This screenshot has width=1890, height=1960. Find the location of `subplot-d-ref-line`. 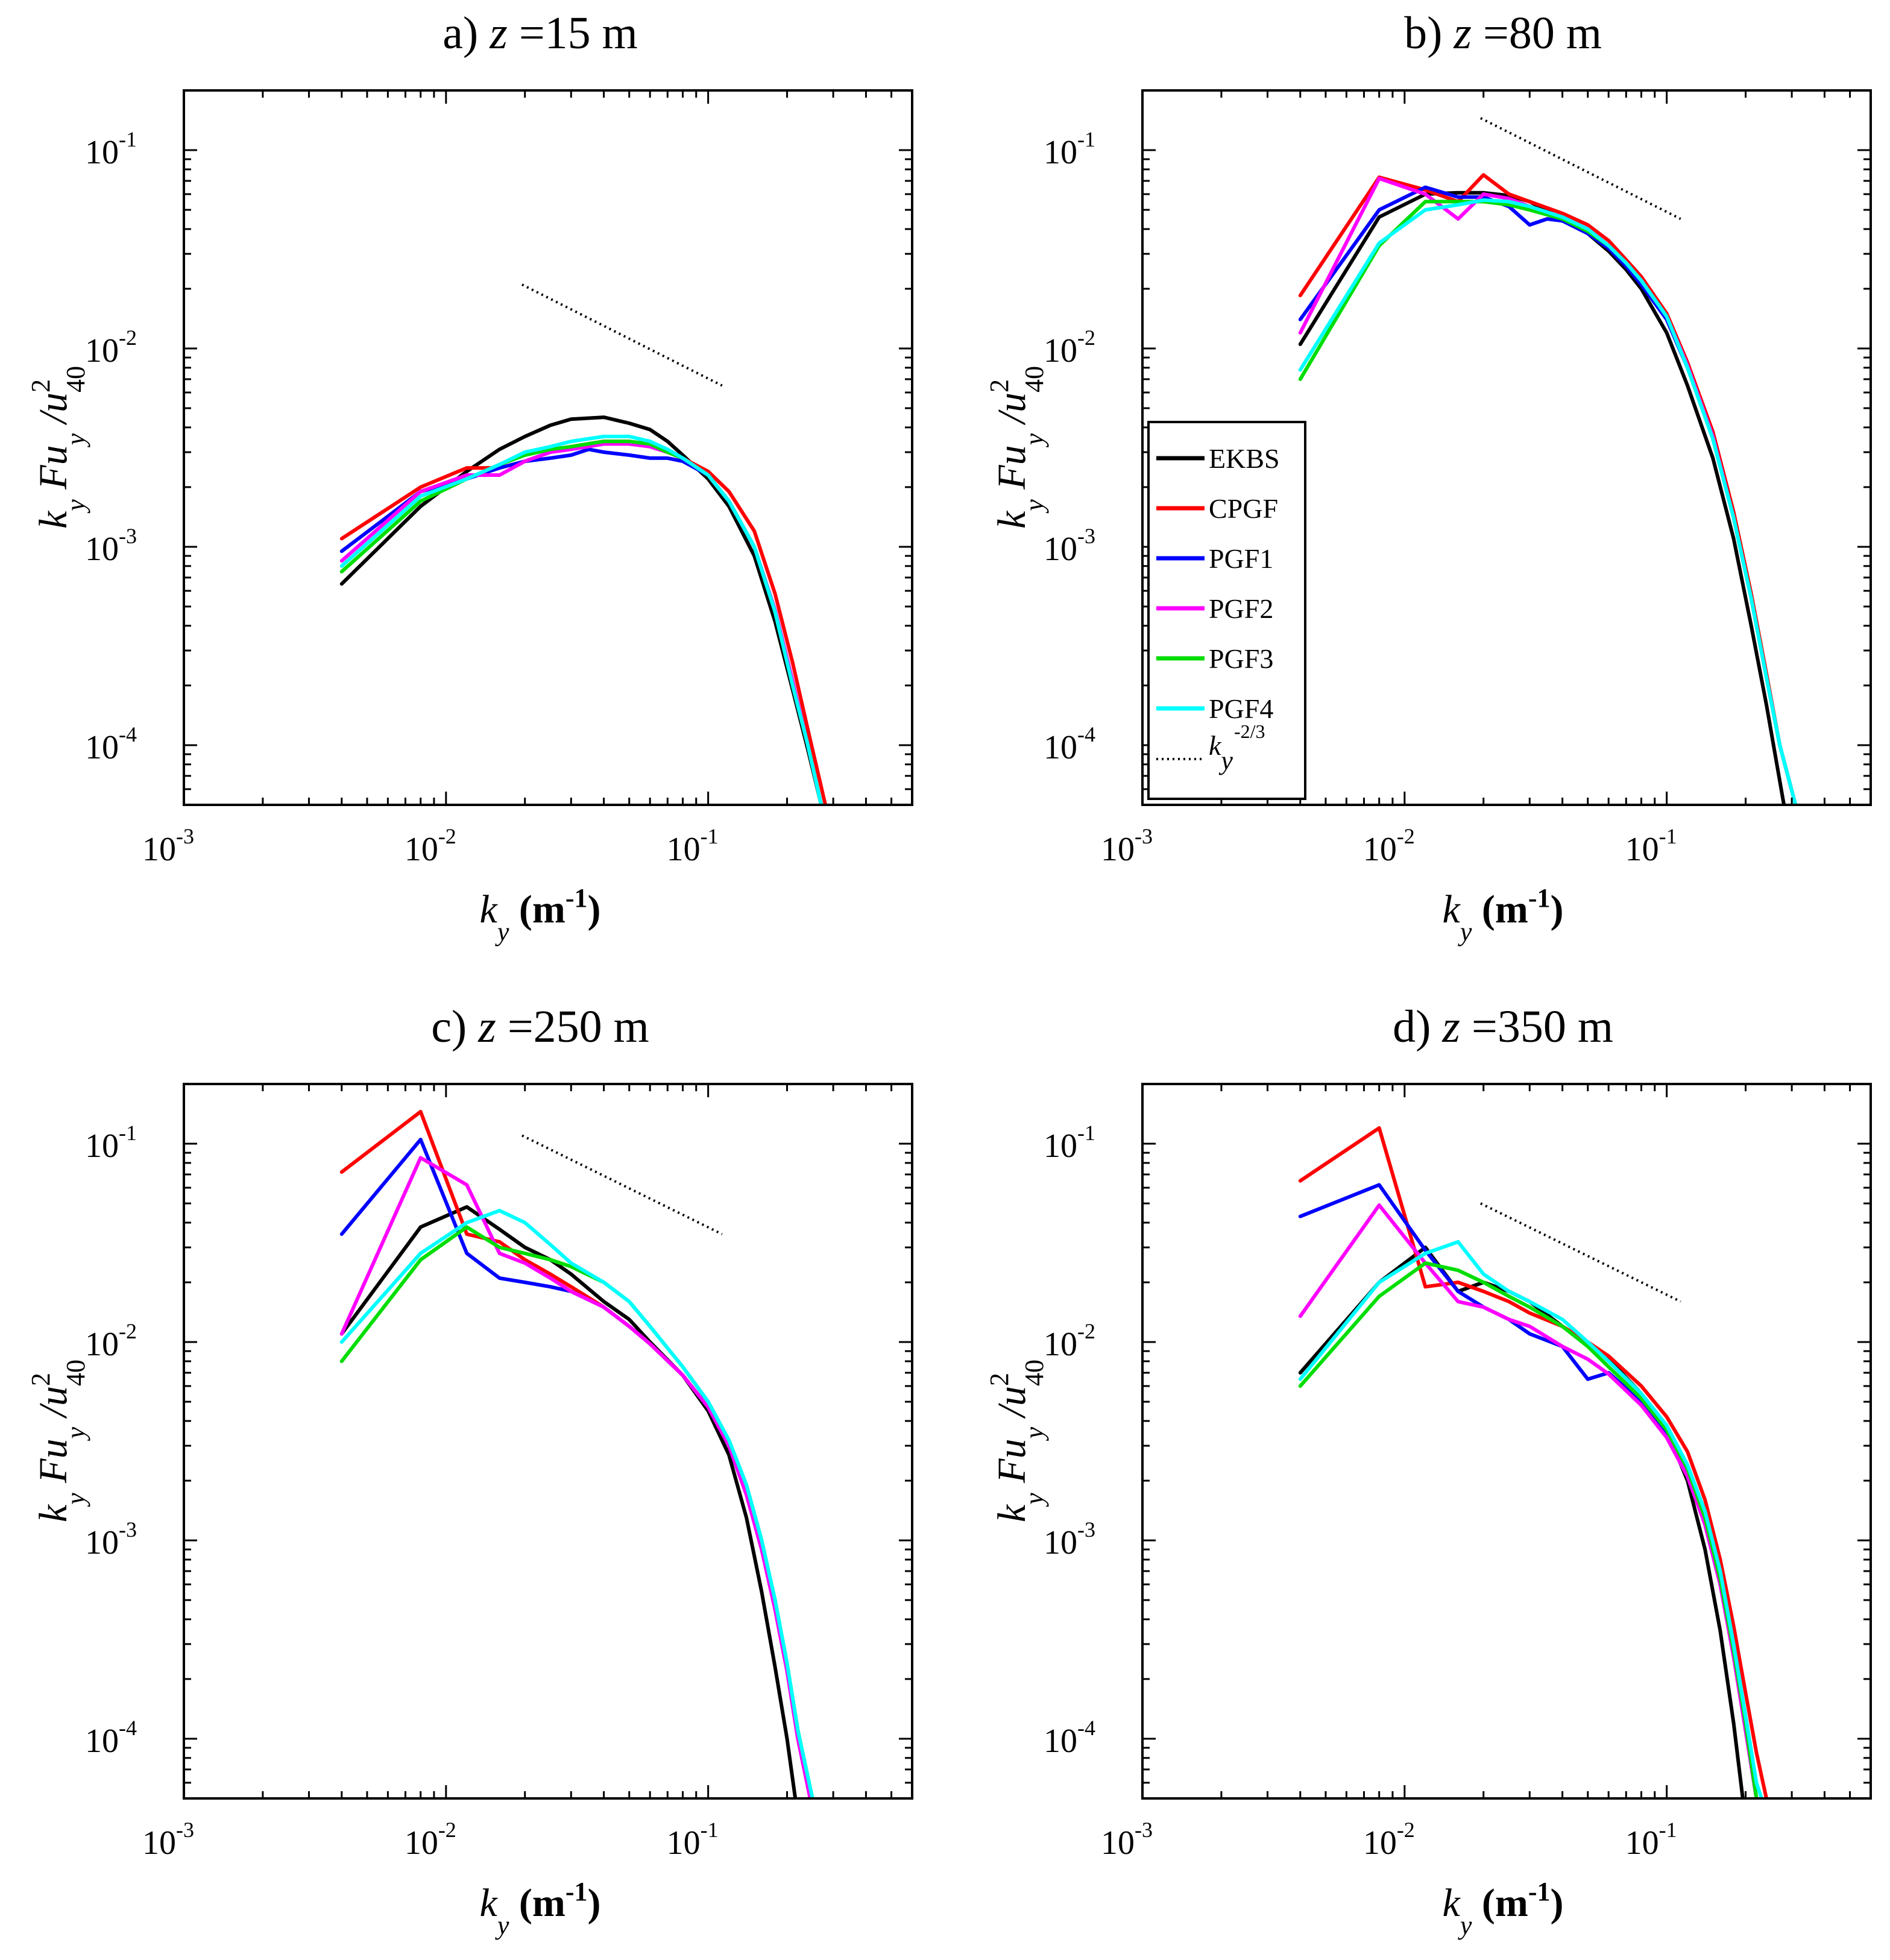

subplot-d-ref-line is located at coordinates (1581, 1253).